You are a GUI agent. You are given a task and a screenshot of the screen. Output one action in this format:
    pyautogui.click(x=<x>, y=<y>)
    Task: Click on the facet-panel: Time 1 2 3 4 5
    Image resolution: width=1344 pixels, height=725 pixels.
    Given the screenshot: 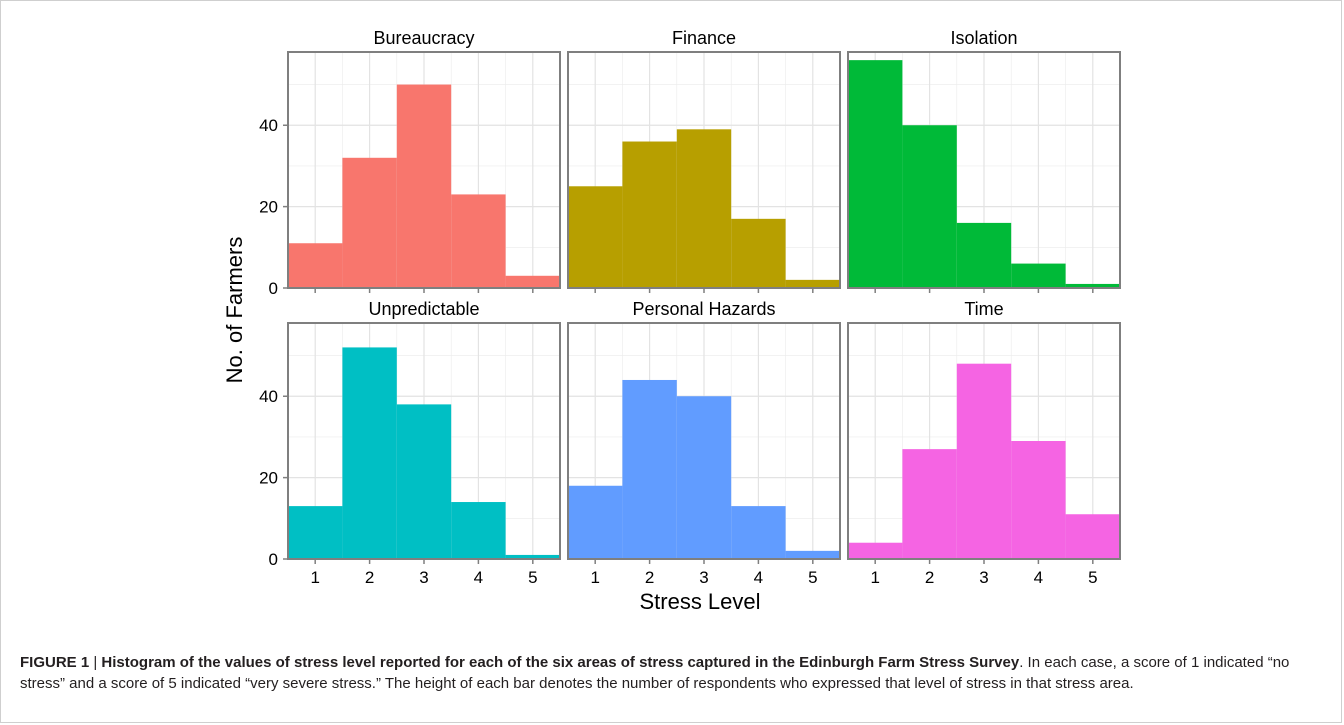 What is the action you would take?
    pyautogui.click(x=984, y=443)
    